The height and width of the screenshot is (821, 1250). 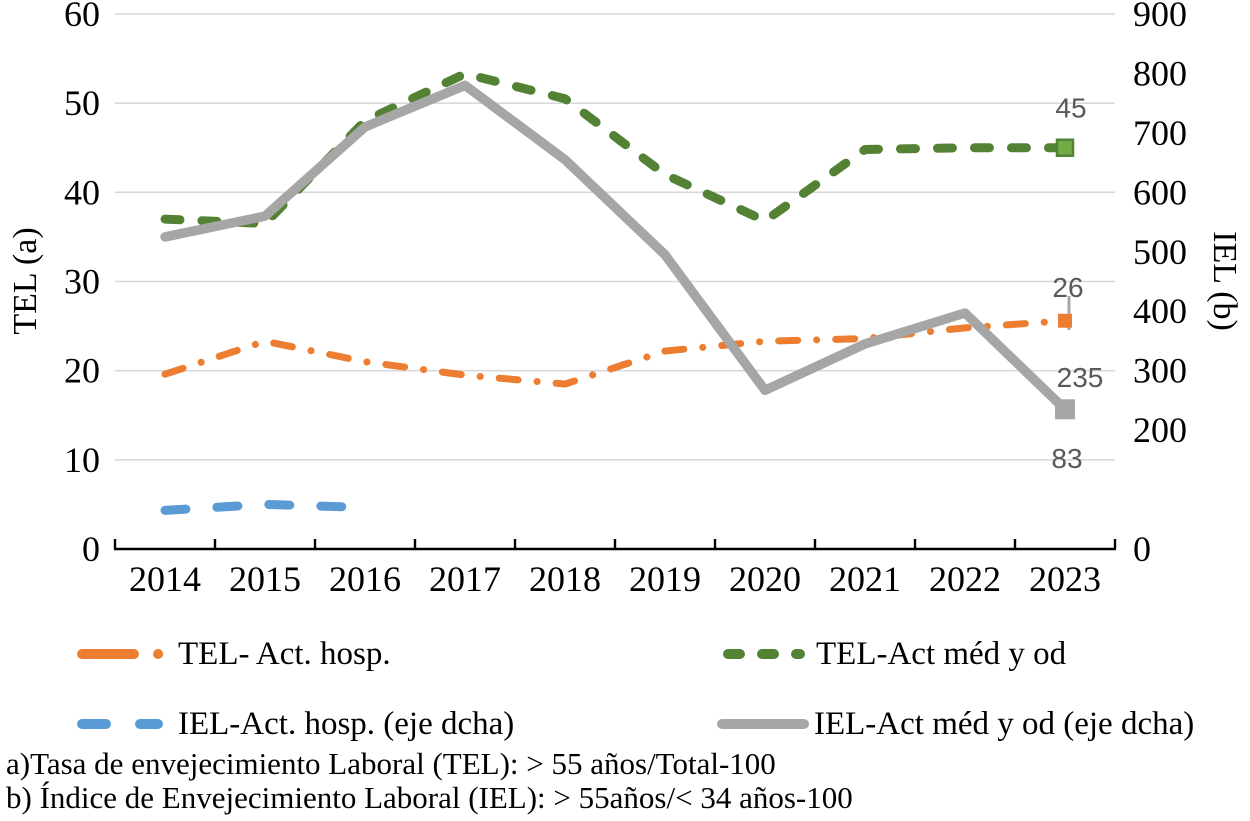 I want to click on end-marker-tel-act-hosp, so click(x=1065, y=320).